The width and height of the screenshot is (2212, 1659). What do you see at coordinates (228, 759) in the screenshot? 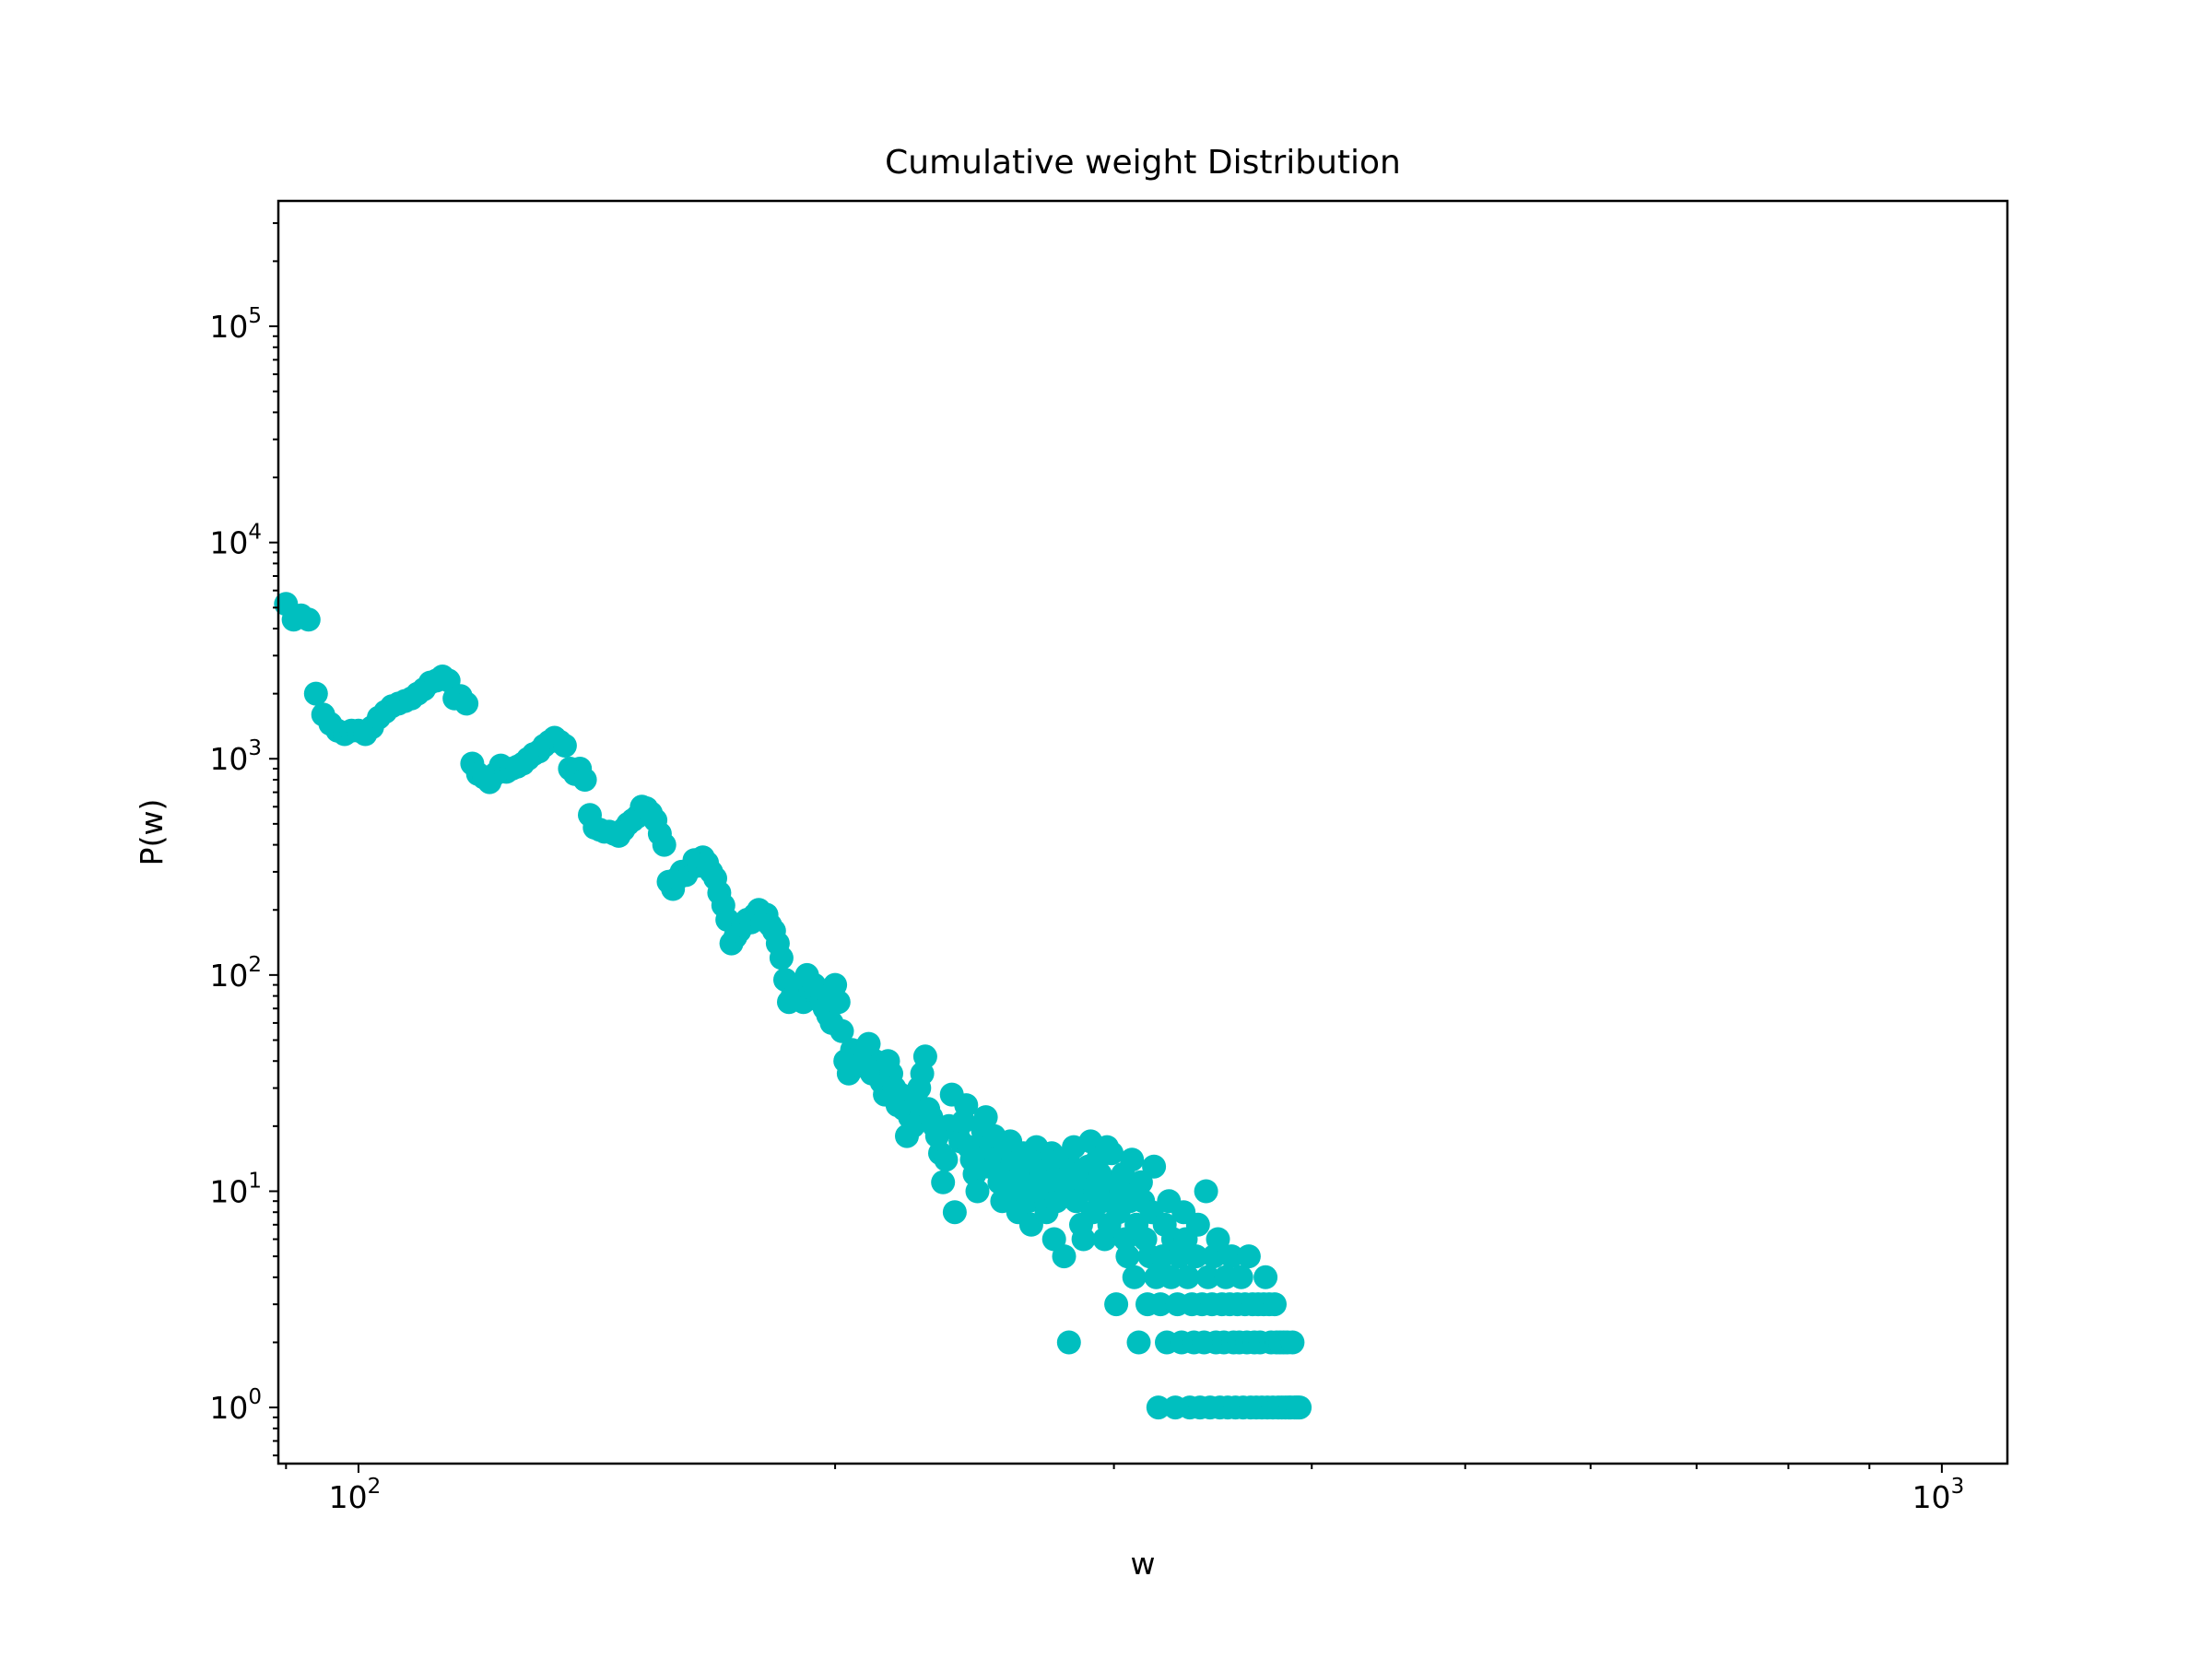
I see `y-tick-label-base-3: 10` at bounding box center [228, 759].